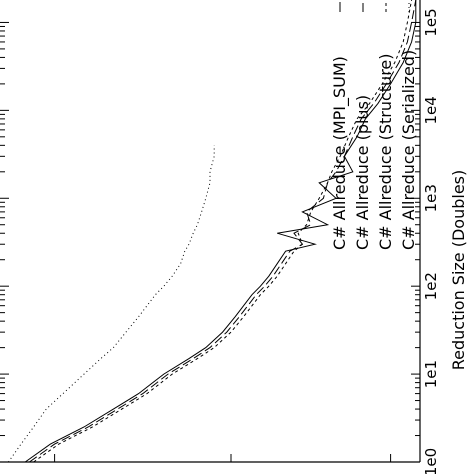 The width and height of the screenshot is (474, 474). What do you see at coordinates (431, 461) in the screenshot?
I see `x-tick-label: 1e0` at bounding box center [431, 461].